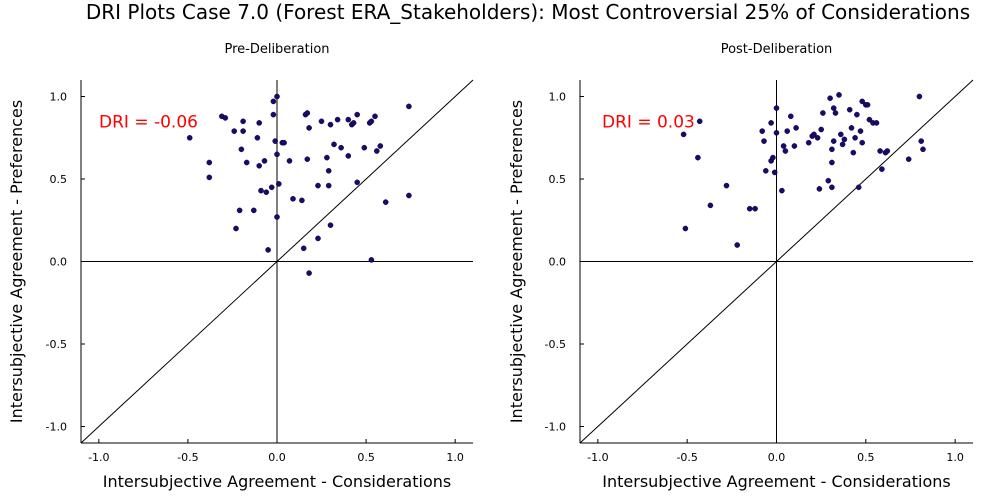 The width and height of the screenshot is (1000, 500). Describe the element at coordinates (558, 97) in the screenshot. I see `y-tick-label: 1.0` at that location.